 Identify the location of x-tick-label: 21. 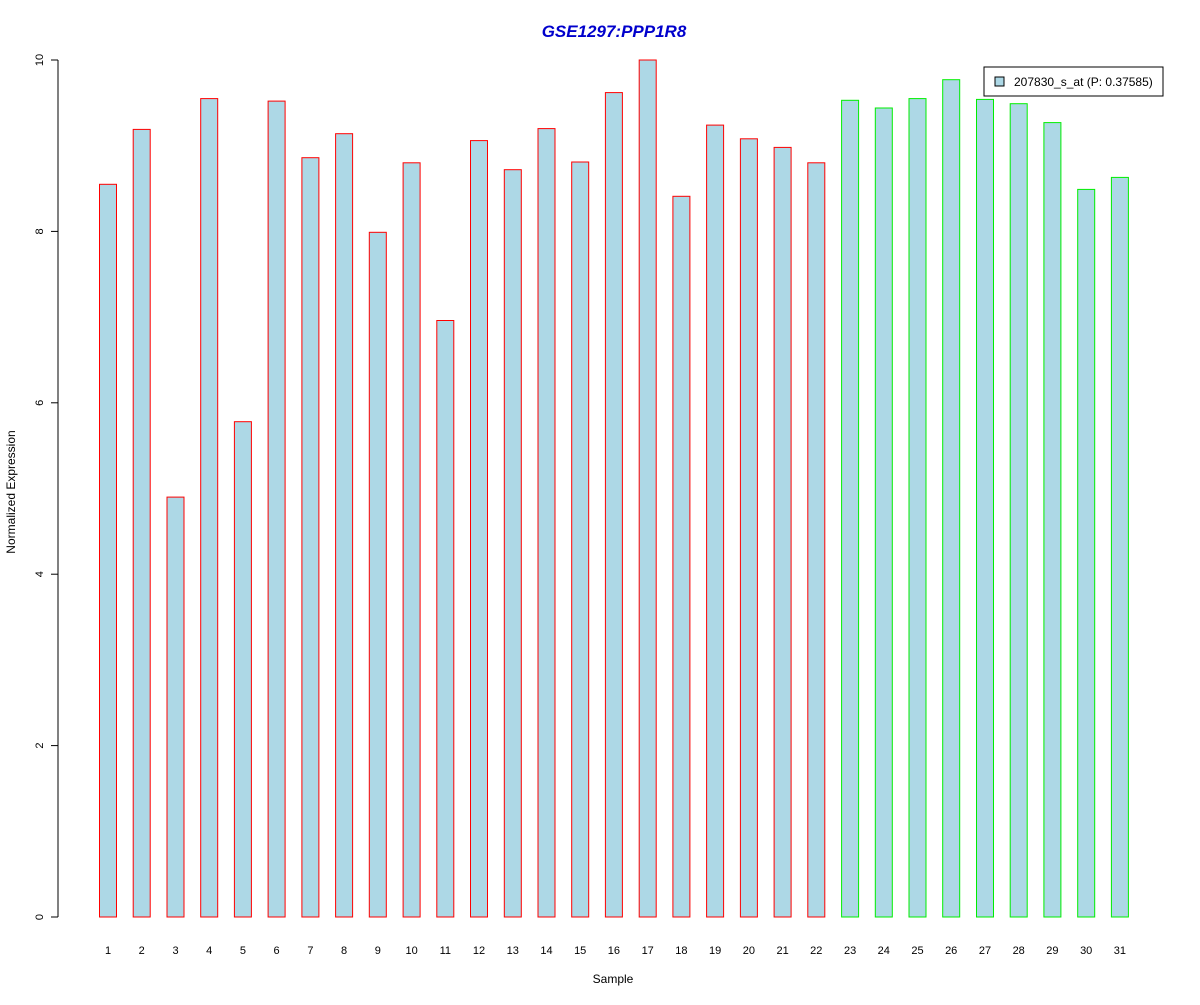
(782, 951).